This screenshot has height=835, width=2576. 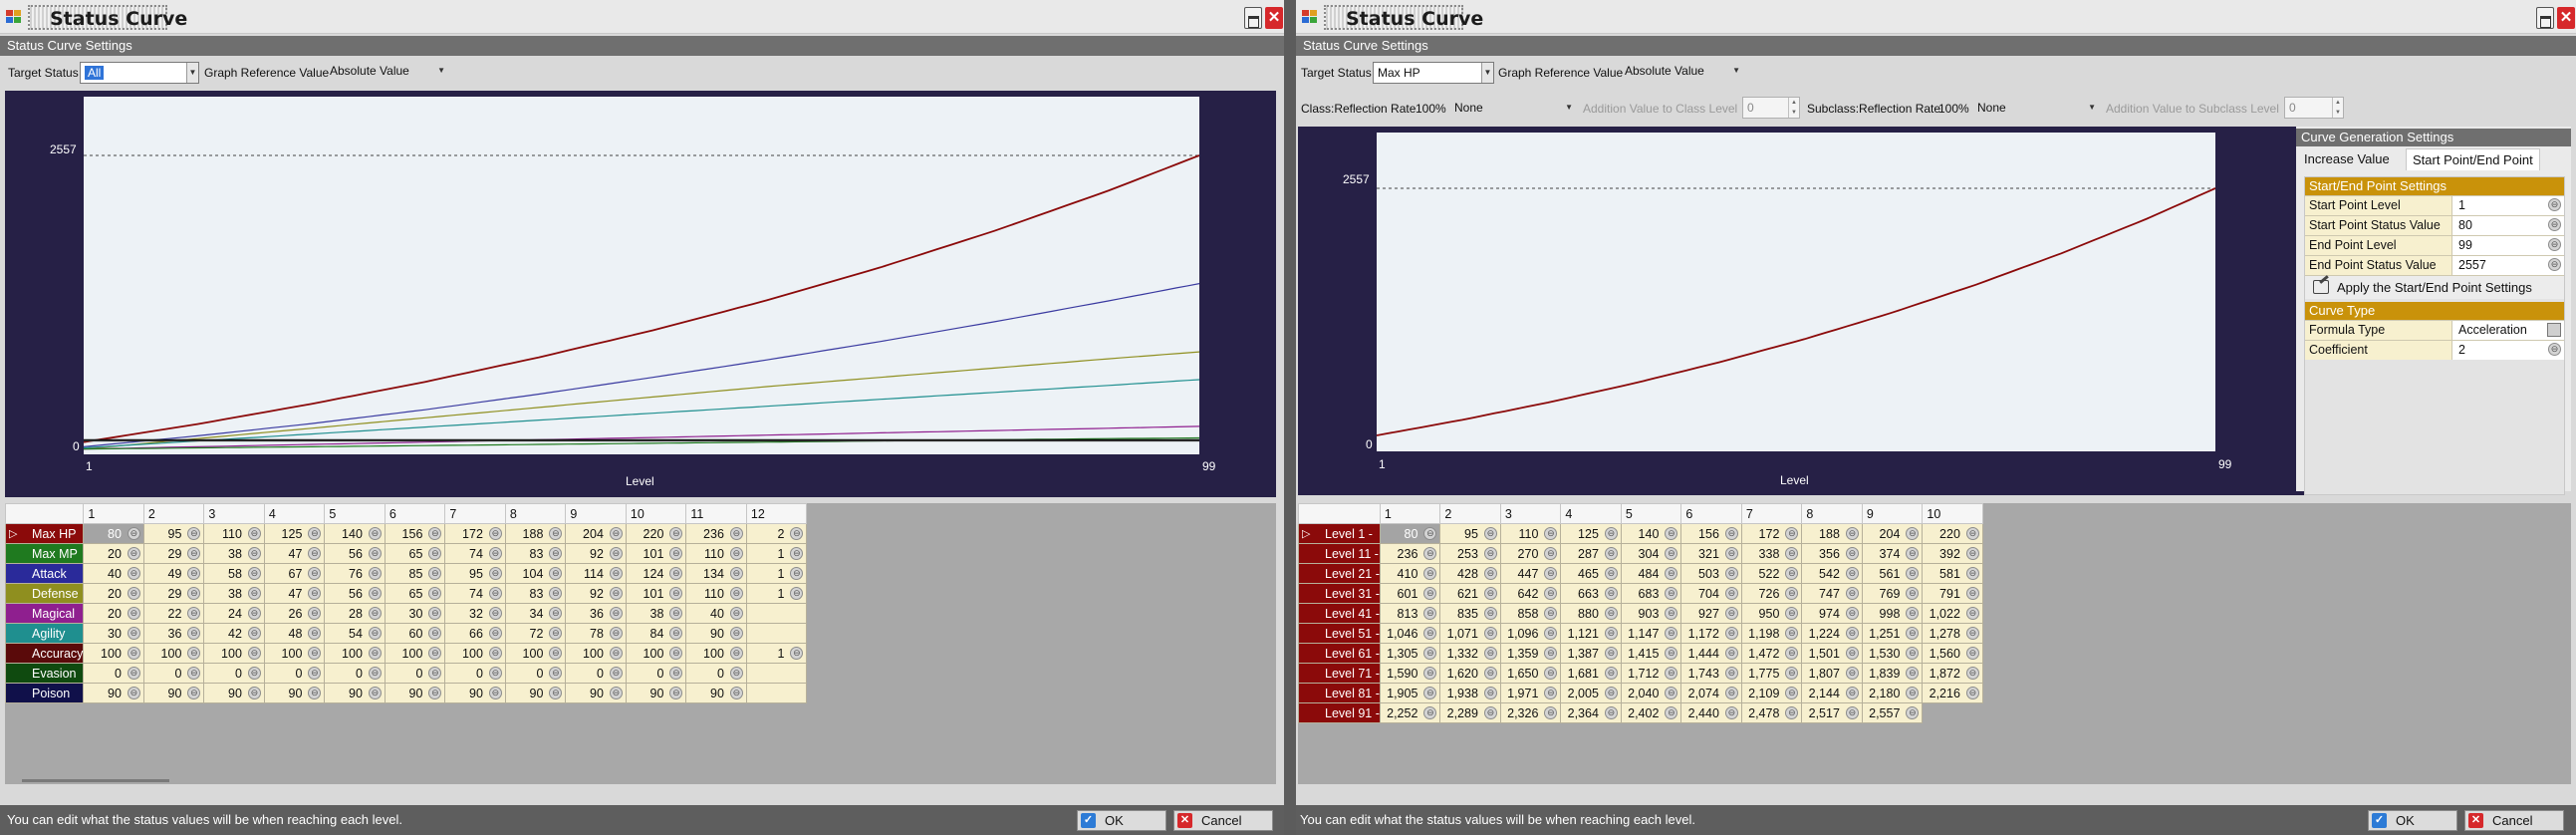 I want to click on column-header: 8, so click(x=535, y=514).